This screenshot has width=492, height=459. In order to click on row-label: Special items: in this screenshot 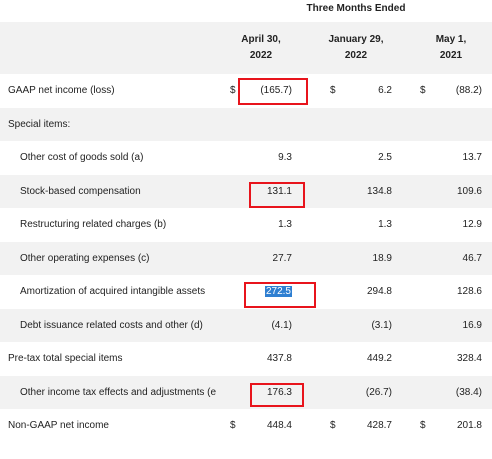, I will do `click(39, 124)`.